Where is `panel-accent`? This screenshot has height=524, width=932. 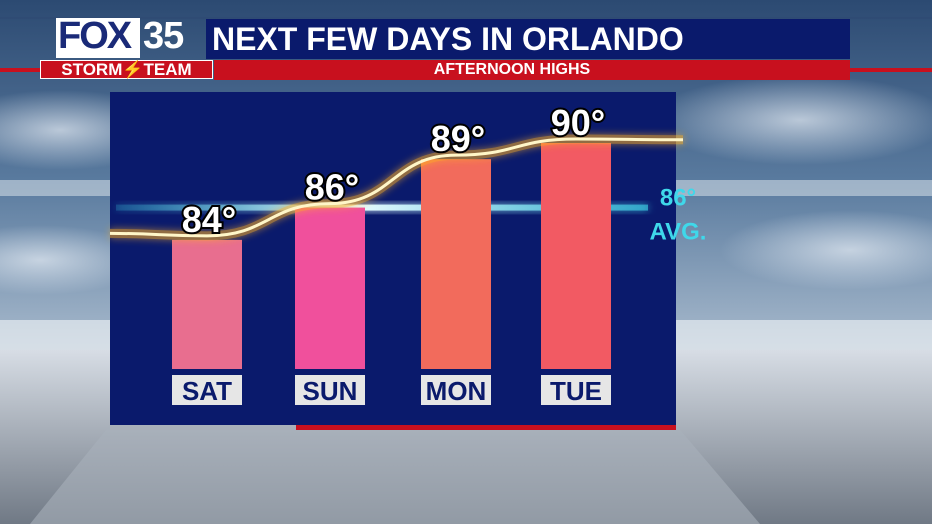 panel-accent is located at coordinates (486, 427).